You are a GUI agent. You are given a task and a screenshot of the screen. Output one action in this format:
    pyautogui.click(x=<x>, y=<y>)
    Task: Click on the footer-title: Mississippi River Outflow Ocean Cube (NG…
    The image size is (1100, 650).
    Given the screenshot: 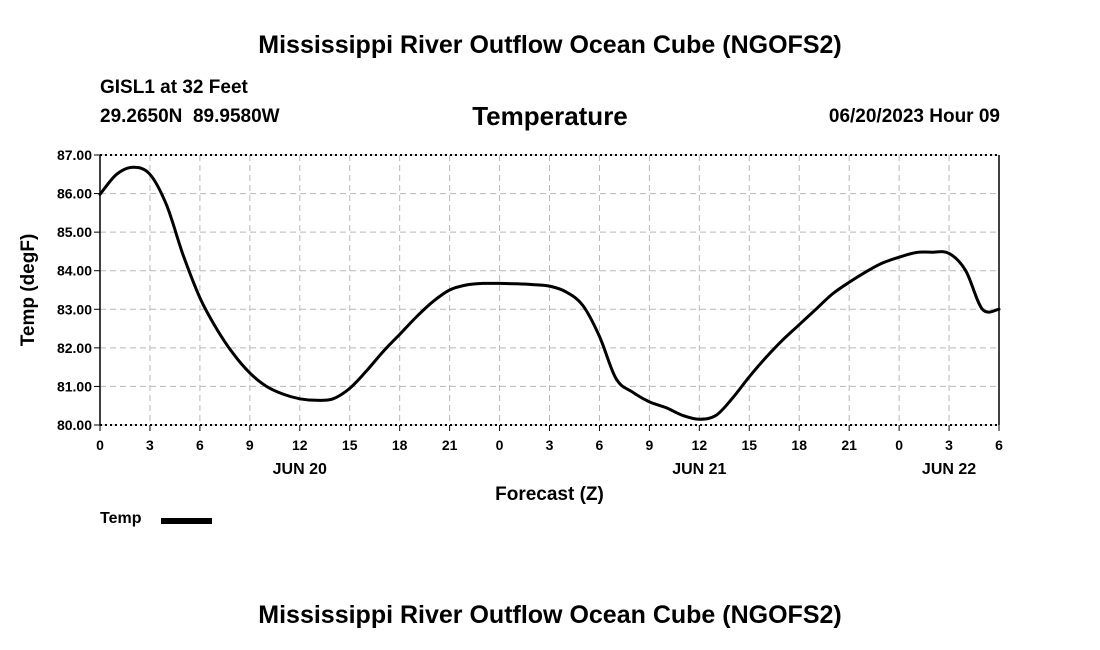 What is the action you would take?
    pyautogui.click(x=550, y=615)
    